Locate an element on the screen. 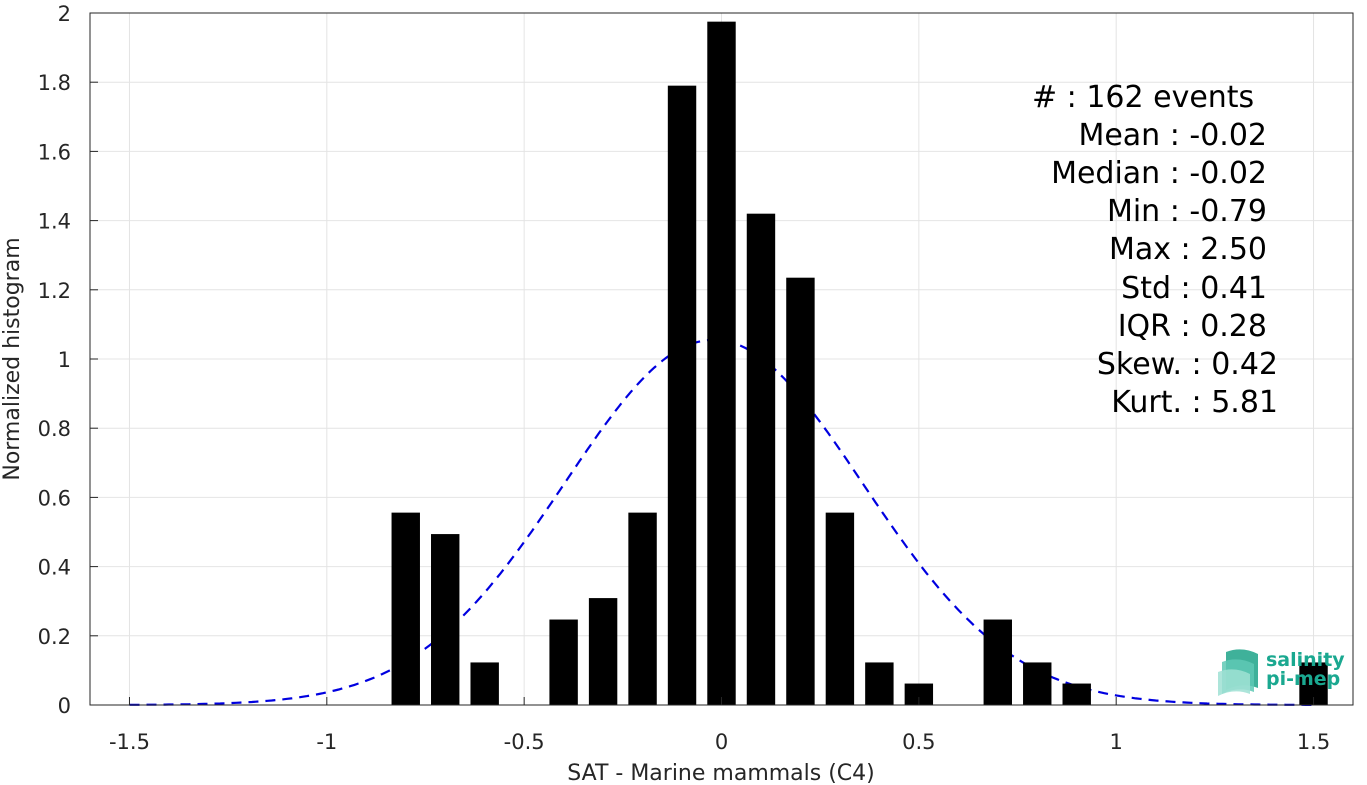 This screenshot has width=1367, height=785. stat-mean: Mean : -0.02 is located at coordinates (1172, 135).